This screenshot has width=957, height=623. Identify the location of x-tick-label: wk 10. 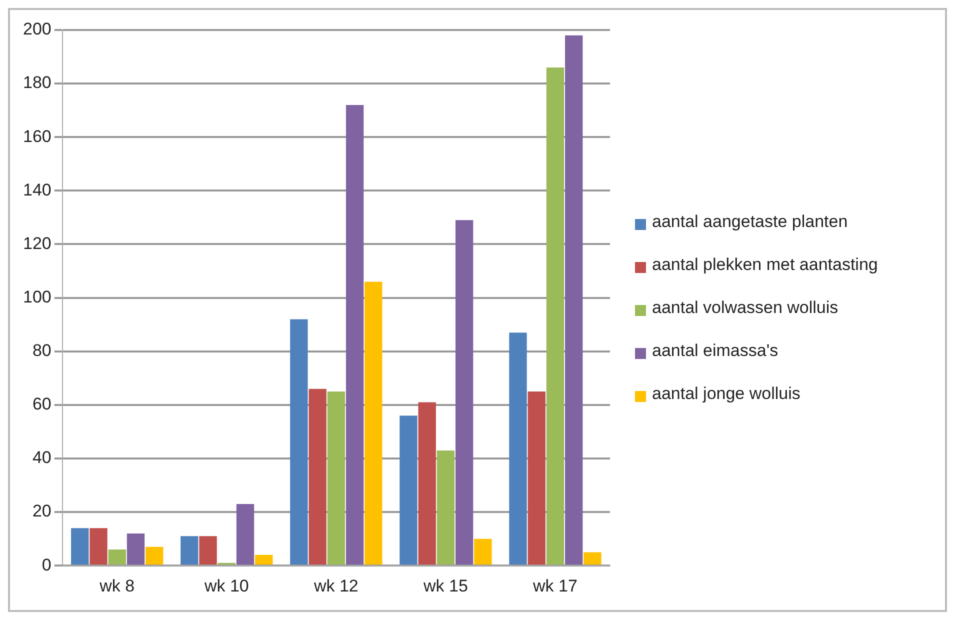
(226, 586).